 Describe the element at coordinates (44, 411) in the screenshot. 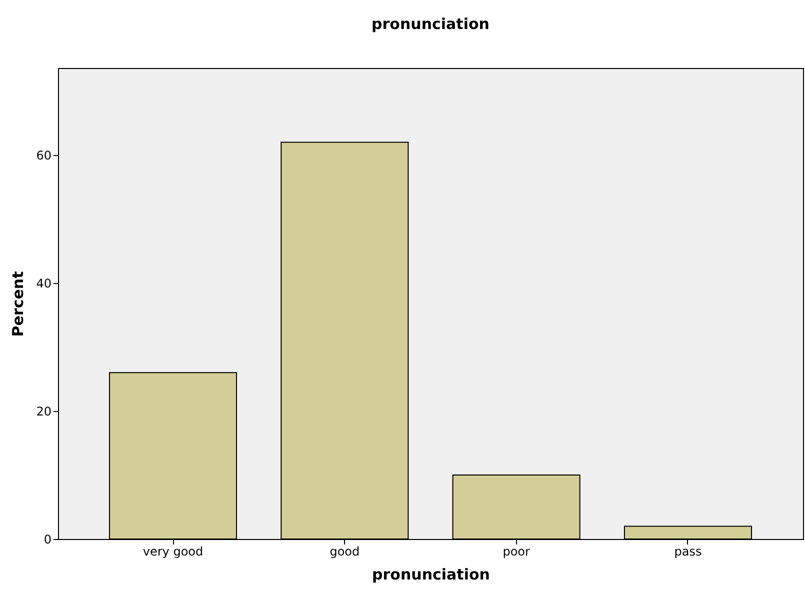

I see `y-tick-label: 20` at that location.